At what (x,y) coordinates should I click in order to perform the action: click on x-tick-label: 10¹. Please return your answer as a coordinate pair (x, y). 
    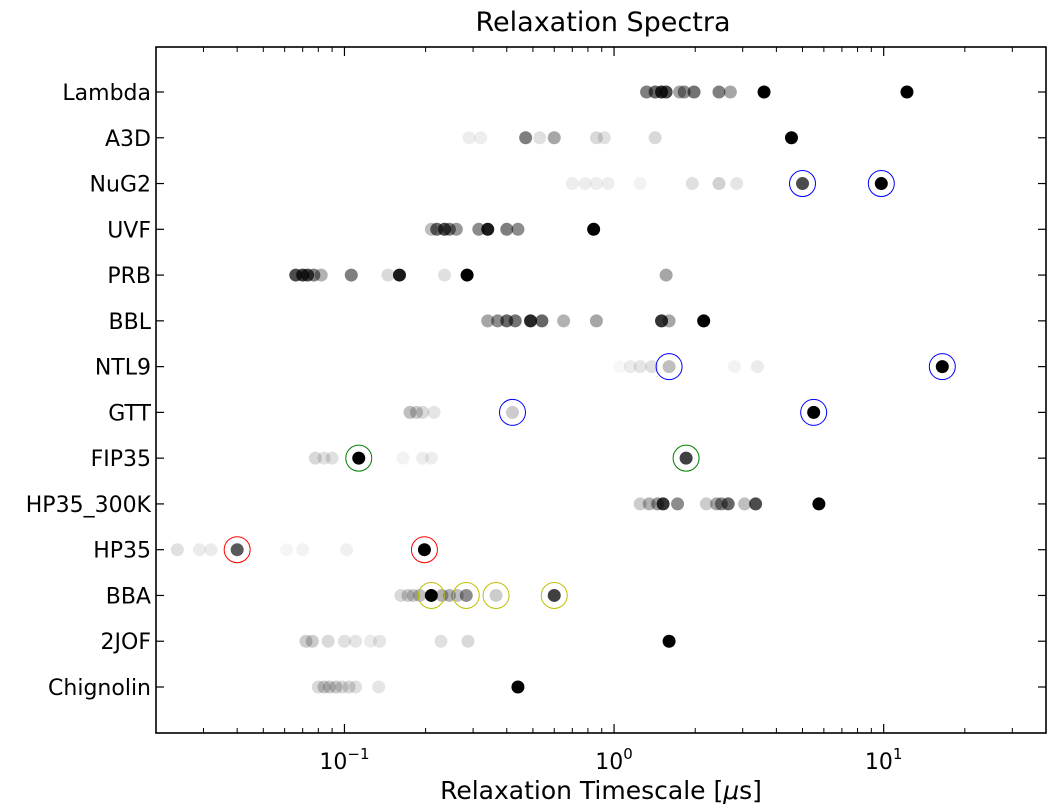
    Looking at the image, I should click on (884, 760).